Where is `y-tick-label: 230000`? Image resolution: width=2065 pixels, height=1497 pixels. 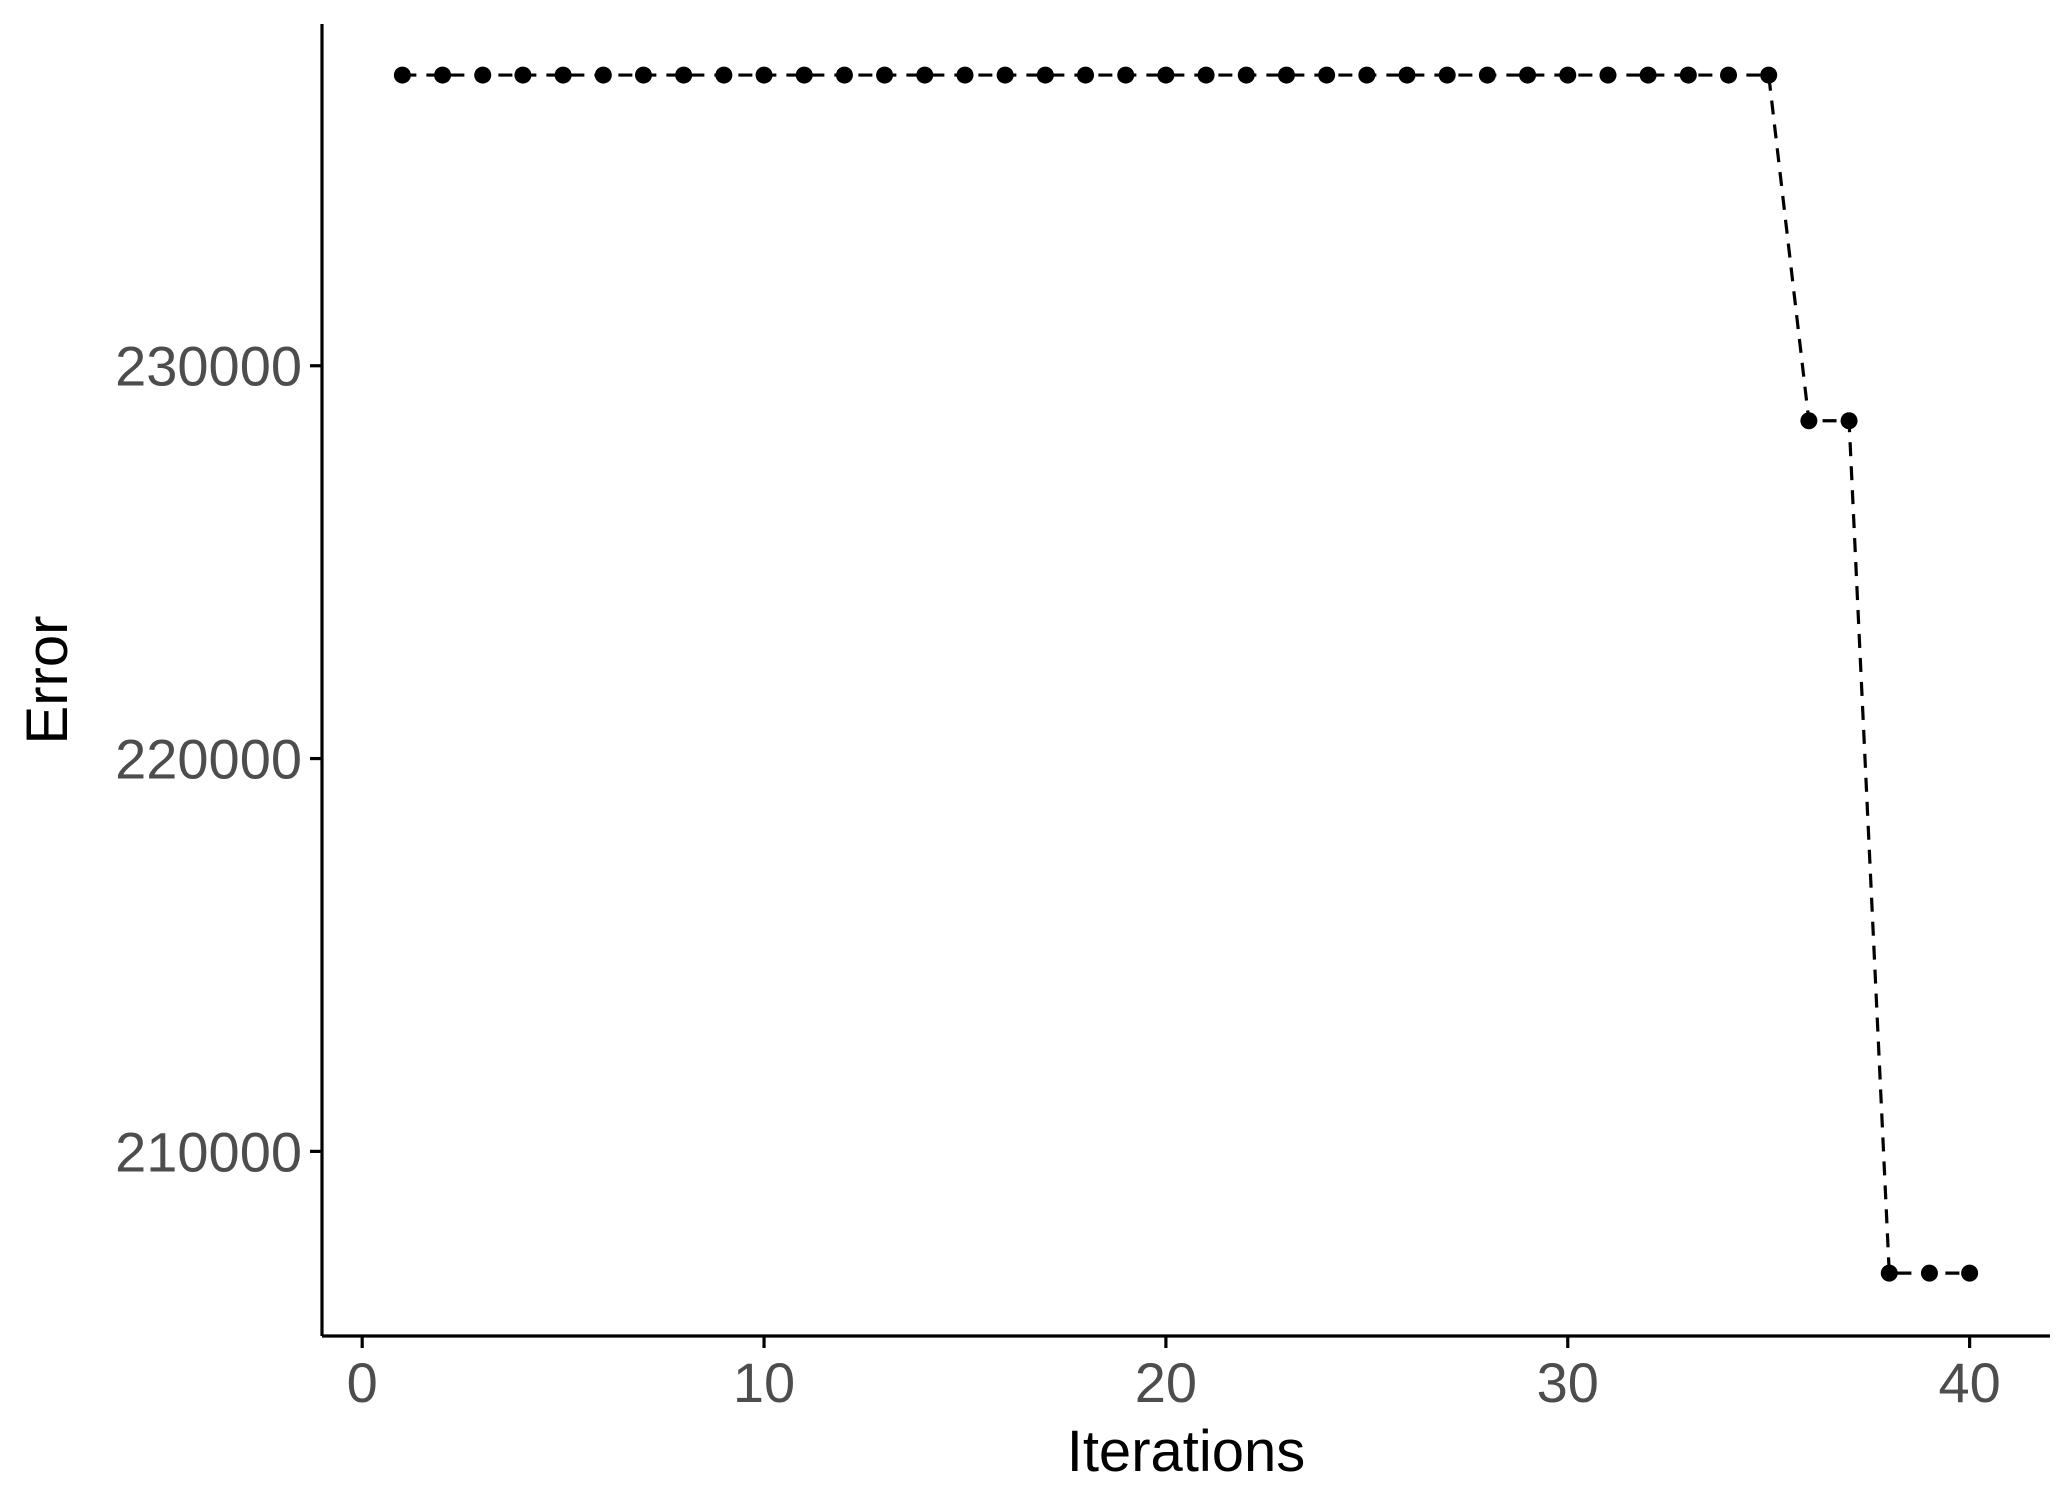
y-tick-label: 230000 is located at coordinates (208, 366).